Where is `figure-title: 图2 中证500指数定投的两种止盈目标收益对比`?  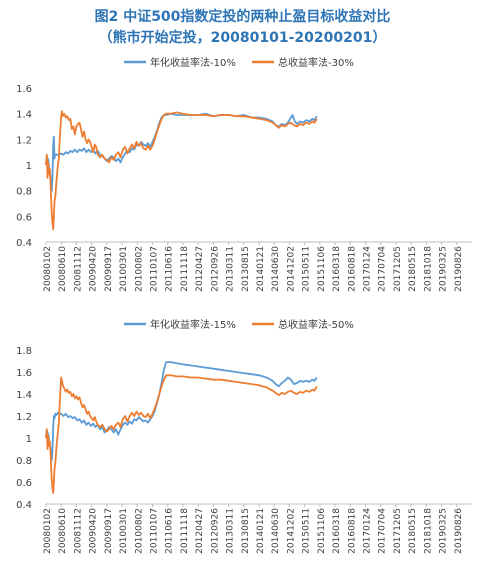 figure-title: 图2 中证500指数定投的两种止盈目标收益对比 is located at coordinates (242, 17).